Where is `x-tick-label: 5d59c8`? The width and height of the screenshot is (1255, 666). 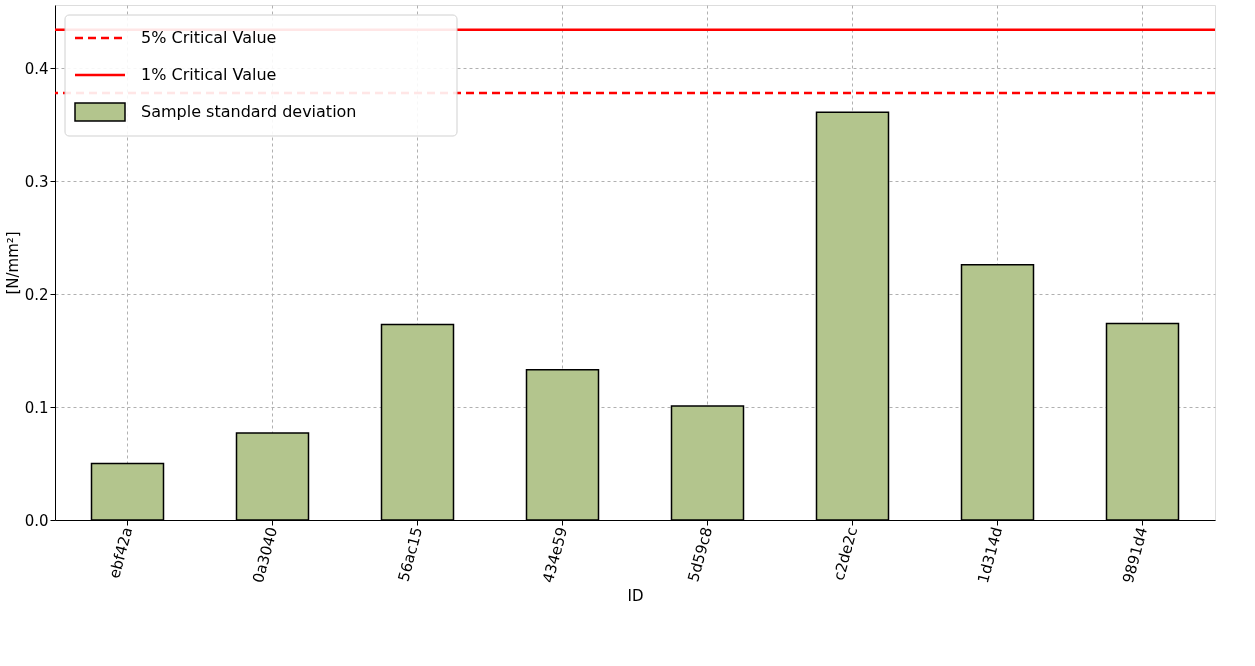
x-tick-label: 5d59c8 is located at coordinates (700, 554).